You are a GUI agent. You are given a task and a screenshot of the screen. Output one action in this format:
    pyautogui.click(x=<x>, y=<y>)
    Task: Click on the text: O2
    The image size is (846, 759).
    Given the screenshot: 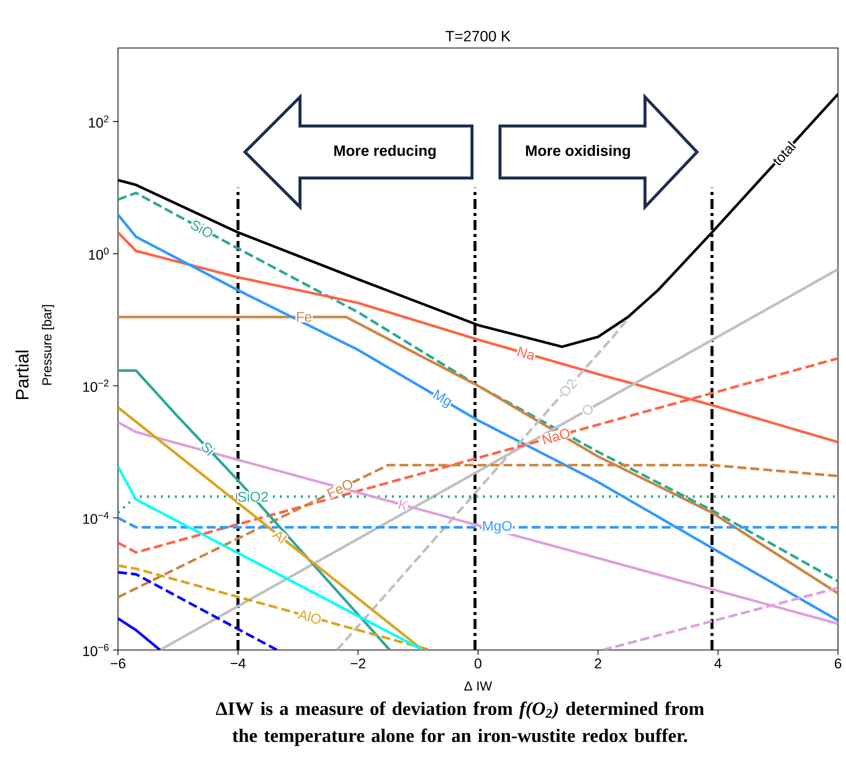 What is the action you would take?
    pyautogui.click(x=569, y=387)
    